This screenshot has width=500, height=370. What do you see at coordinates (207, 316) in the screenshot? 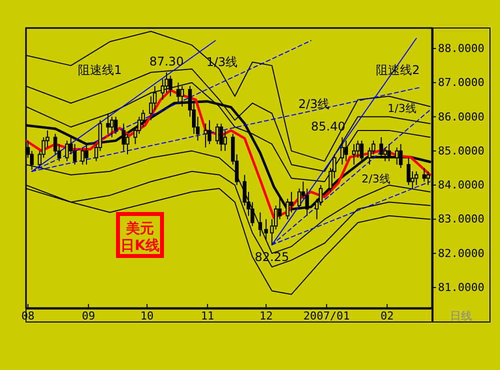
I see `x-tick-label: 11` at bounding box center [207, 316].